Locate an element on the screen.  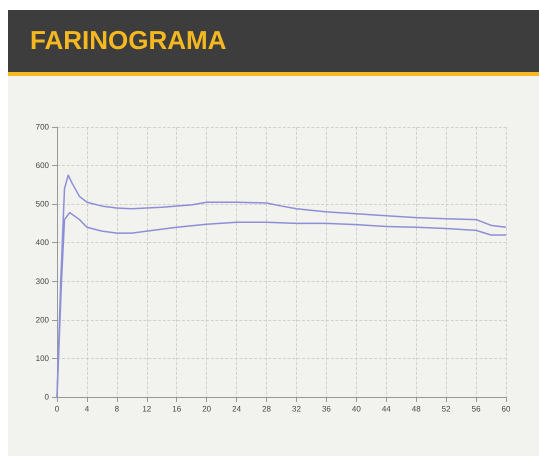
y-tick-label: 200 is located at coordinates (43, 319).